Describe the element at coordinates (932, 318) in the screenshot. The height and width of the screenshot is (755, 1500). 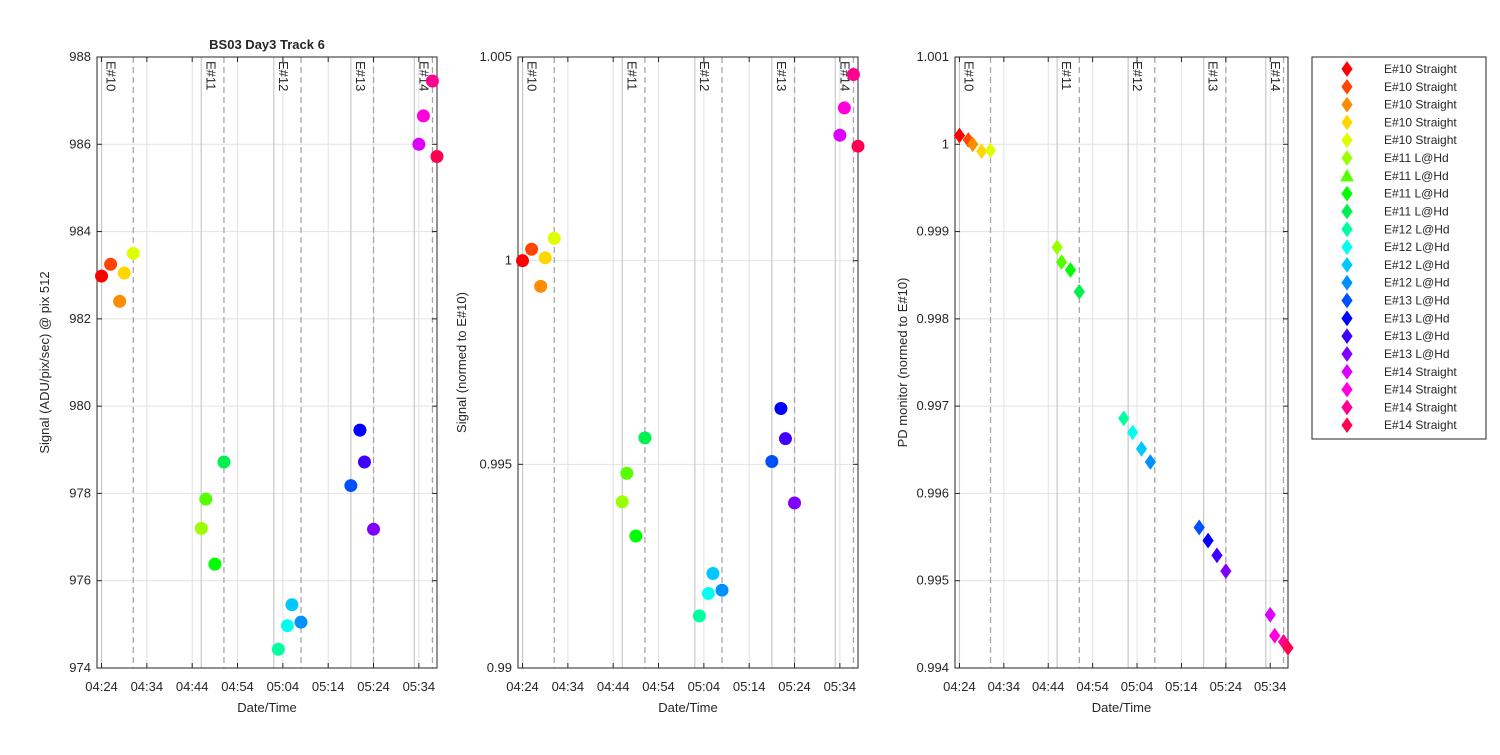
I see `y-tick-label: 0.998` at that location.